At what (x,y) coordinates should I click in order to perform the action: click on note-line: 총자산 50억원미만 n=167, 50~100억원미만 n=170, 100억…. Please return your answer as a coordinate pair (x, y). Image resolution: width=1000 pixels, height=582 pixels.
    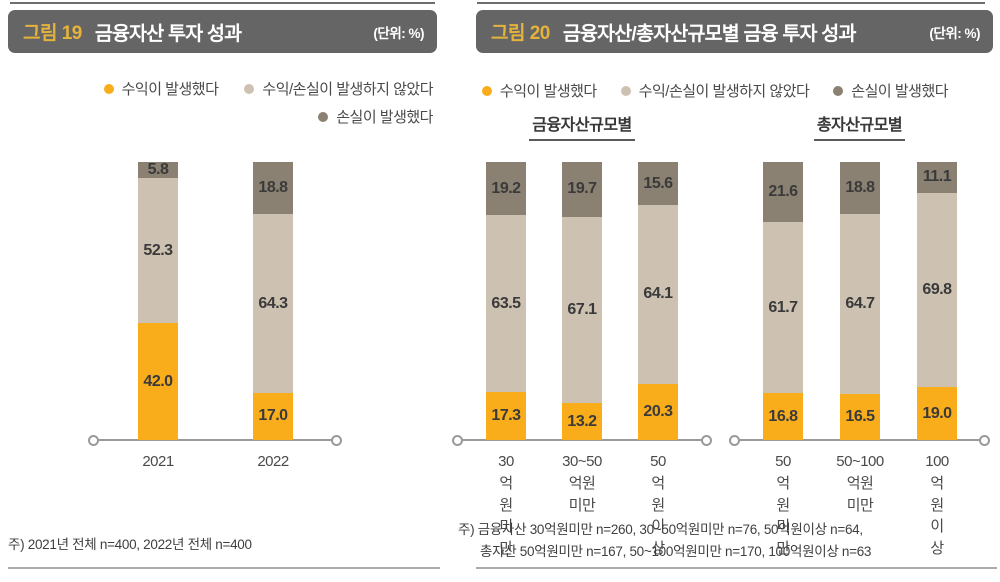
    Looking at the image, I should click on (676, 551).